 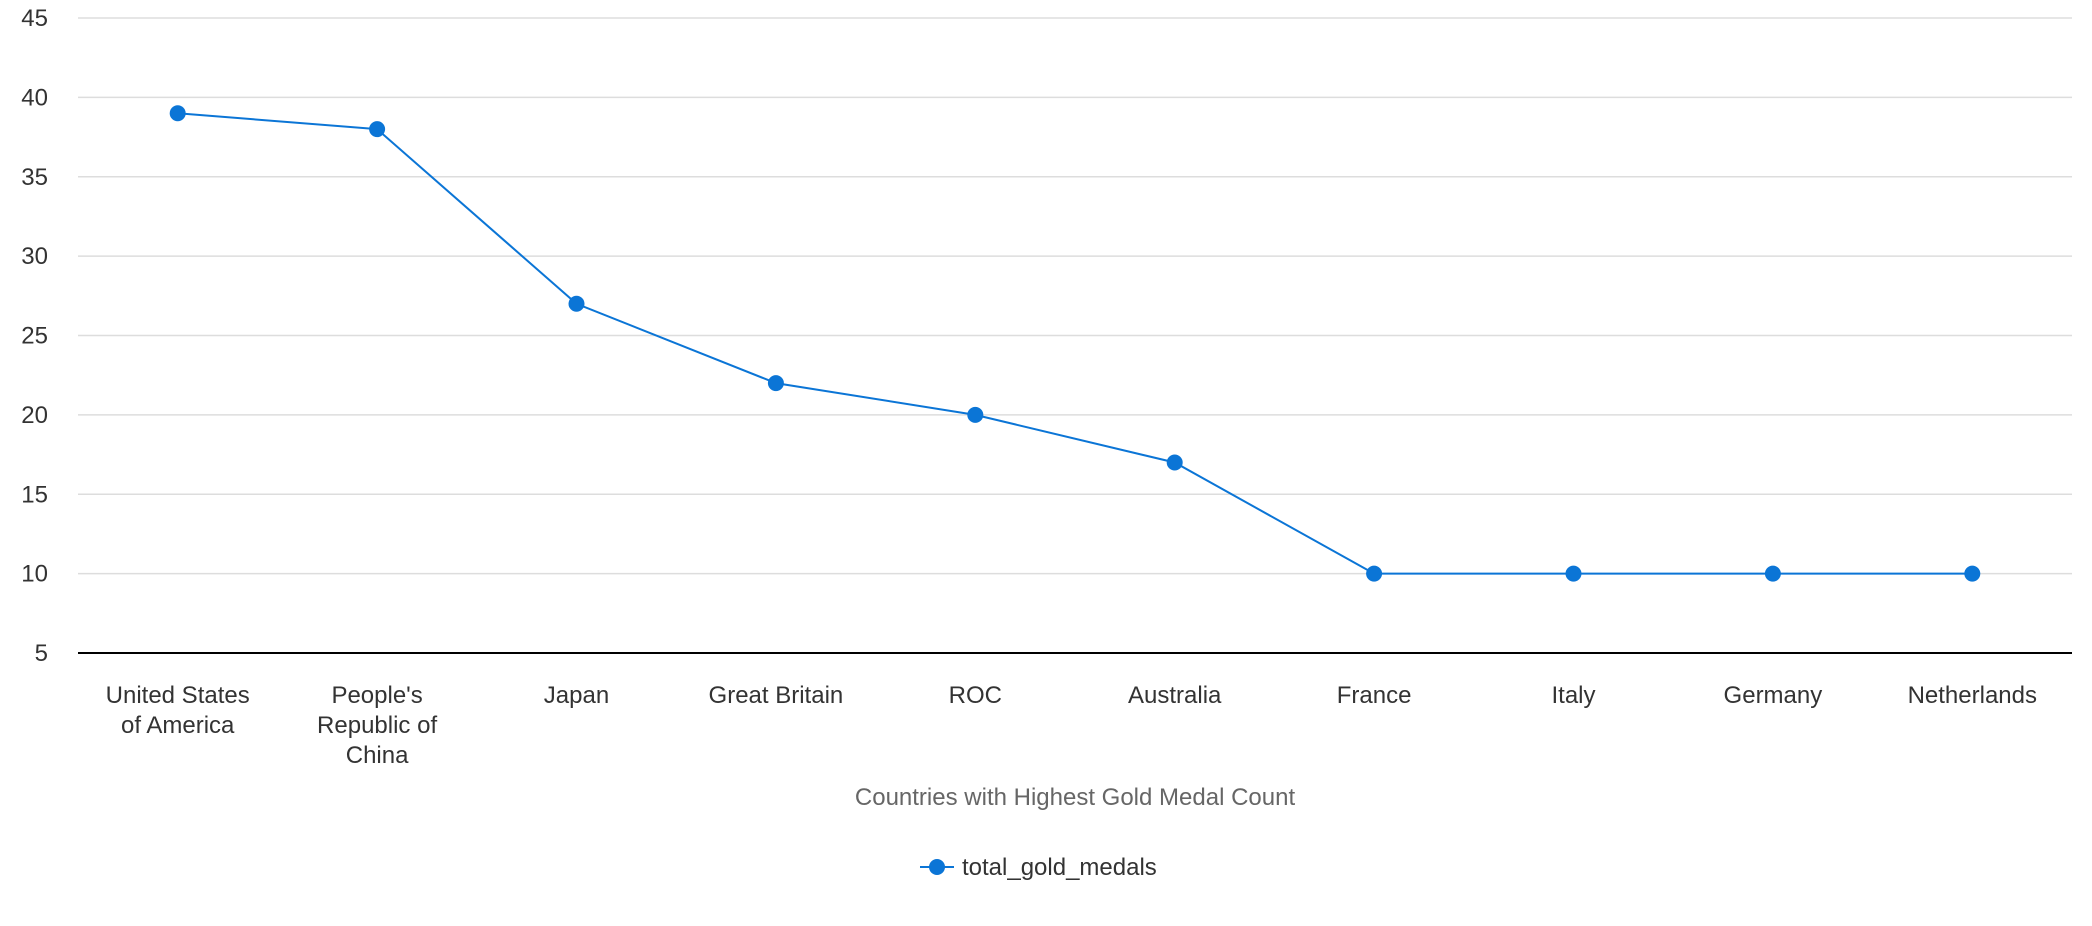 What do you see at coordinates (377, 725) in the screenshot?
I see `x-tick-label: People's Republic of China` at bounding box center [377, 725].